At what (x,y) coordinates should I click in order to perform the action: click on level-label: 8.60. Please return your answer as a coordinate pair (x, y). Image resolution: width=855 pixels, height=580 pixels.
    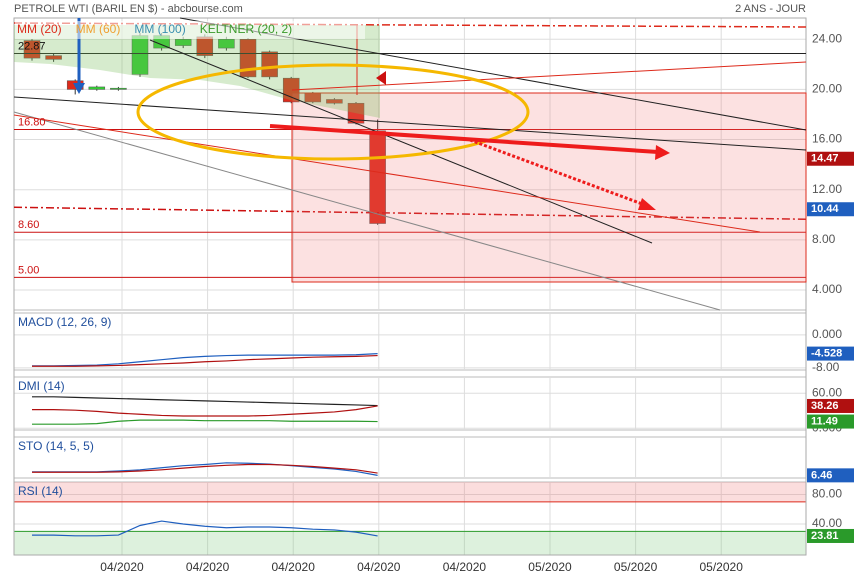
    Looking at the image, I should click on (28, 225).